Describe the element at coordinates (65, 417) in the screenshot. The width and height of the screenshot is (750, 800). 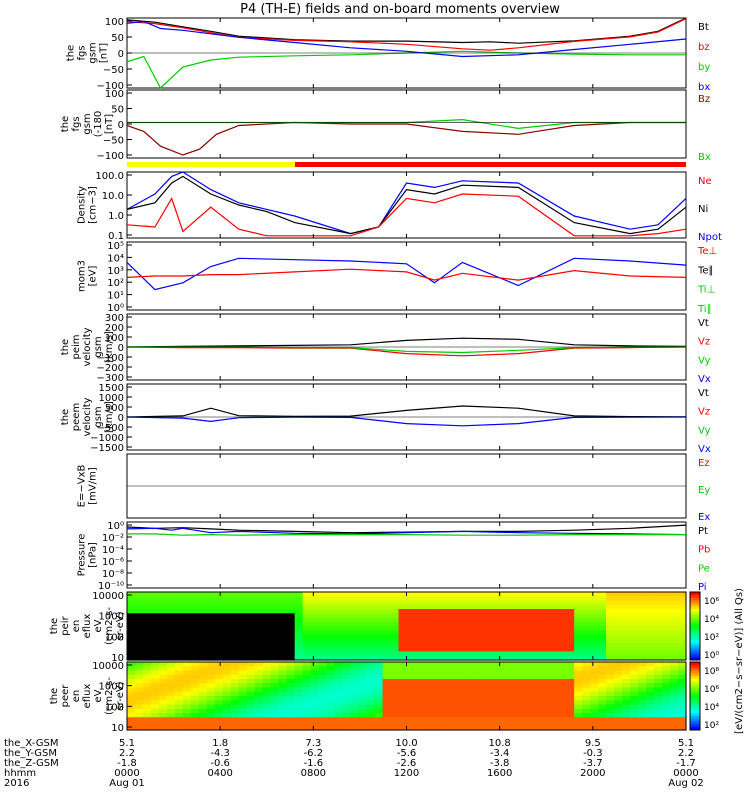
I see `y-axis-label-line: the` at that location.